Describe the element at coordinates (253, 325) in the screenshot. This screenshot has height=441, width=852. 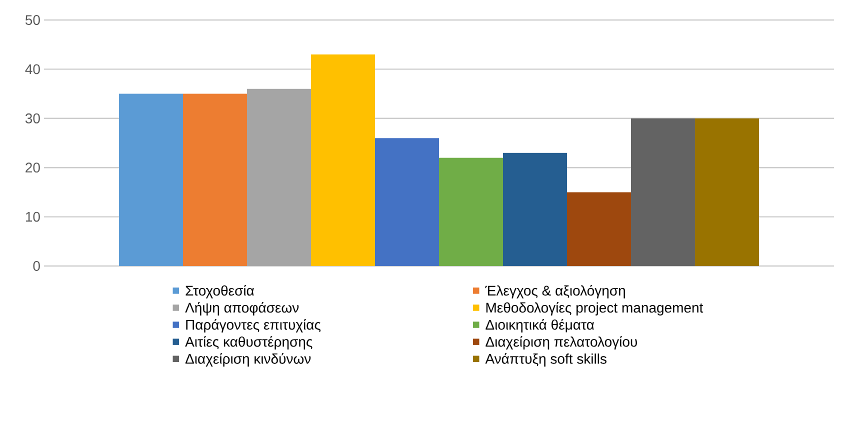
I see `legend-label: Παράγοντες επιτυχίας` at that location.